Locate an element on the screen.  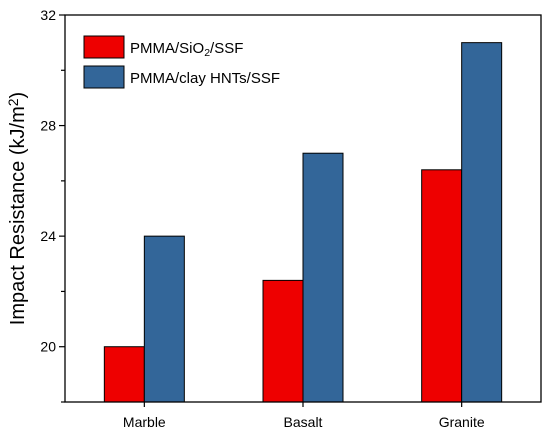
legend: PMMA/SiO2/SSF PMMA/clay HNTs/SSF is located at coordinates (181, 62).